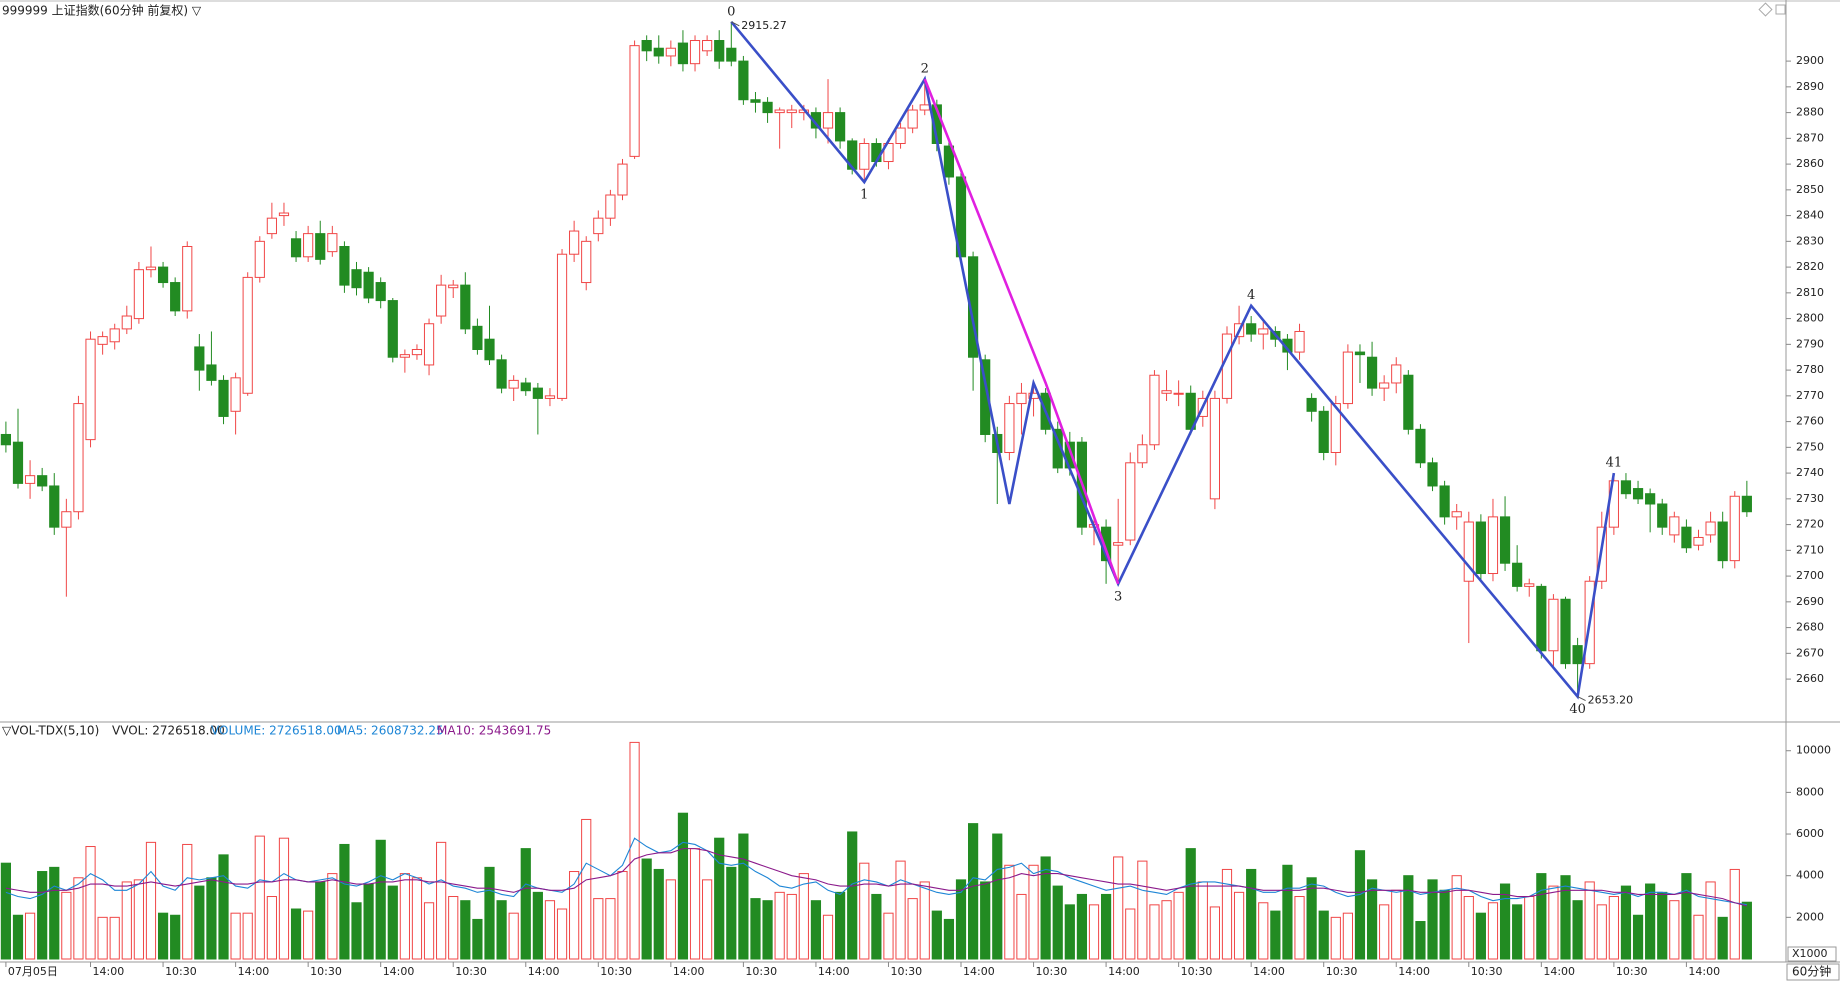  I want to click on y-tick-label: 2860, so click(1810, 163).